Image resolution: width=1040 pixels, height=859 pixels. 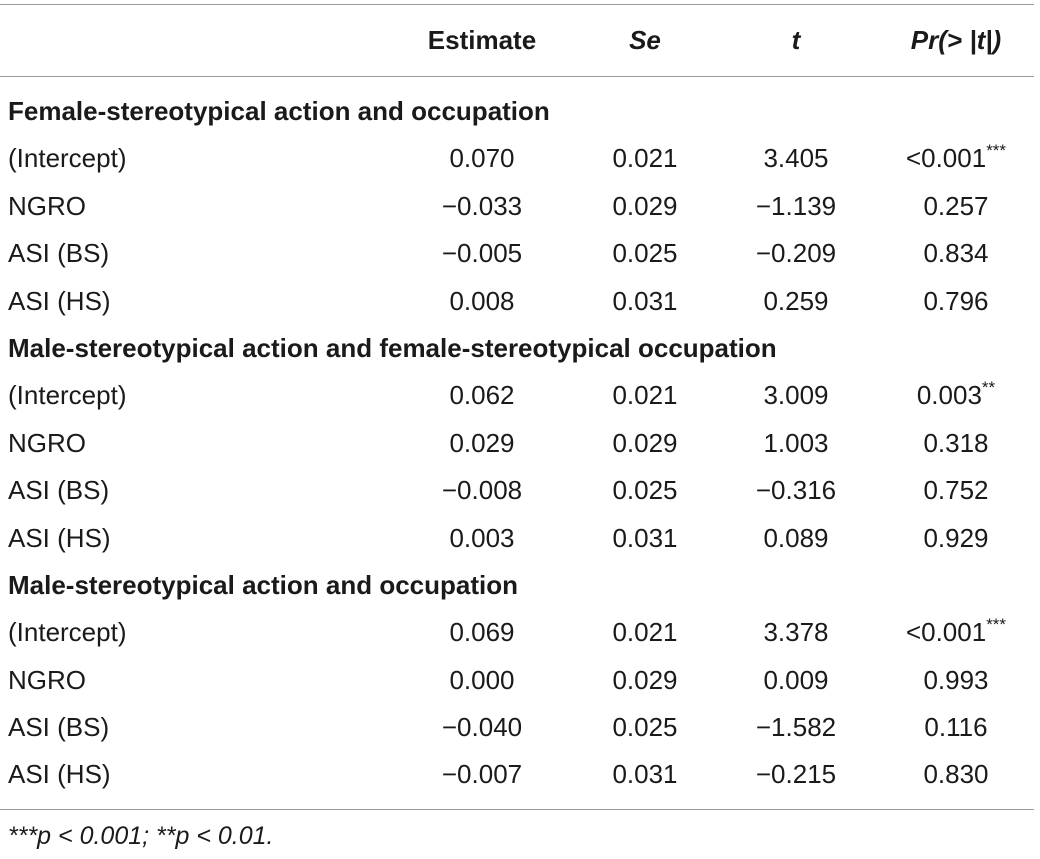 I want to click on cell-t: 0.009, so click(x=796, y=680).